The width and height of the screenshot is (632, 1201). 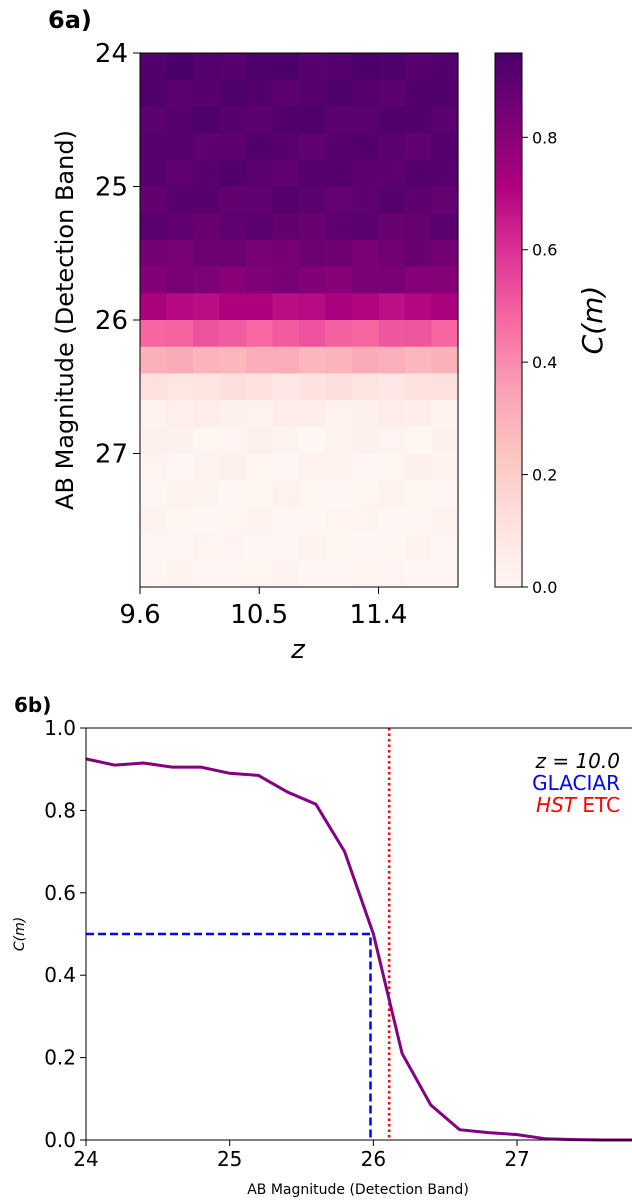 I want to click on legend: z = 10.0 GLACIAR HST ETC, so click(x=576, y=783).